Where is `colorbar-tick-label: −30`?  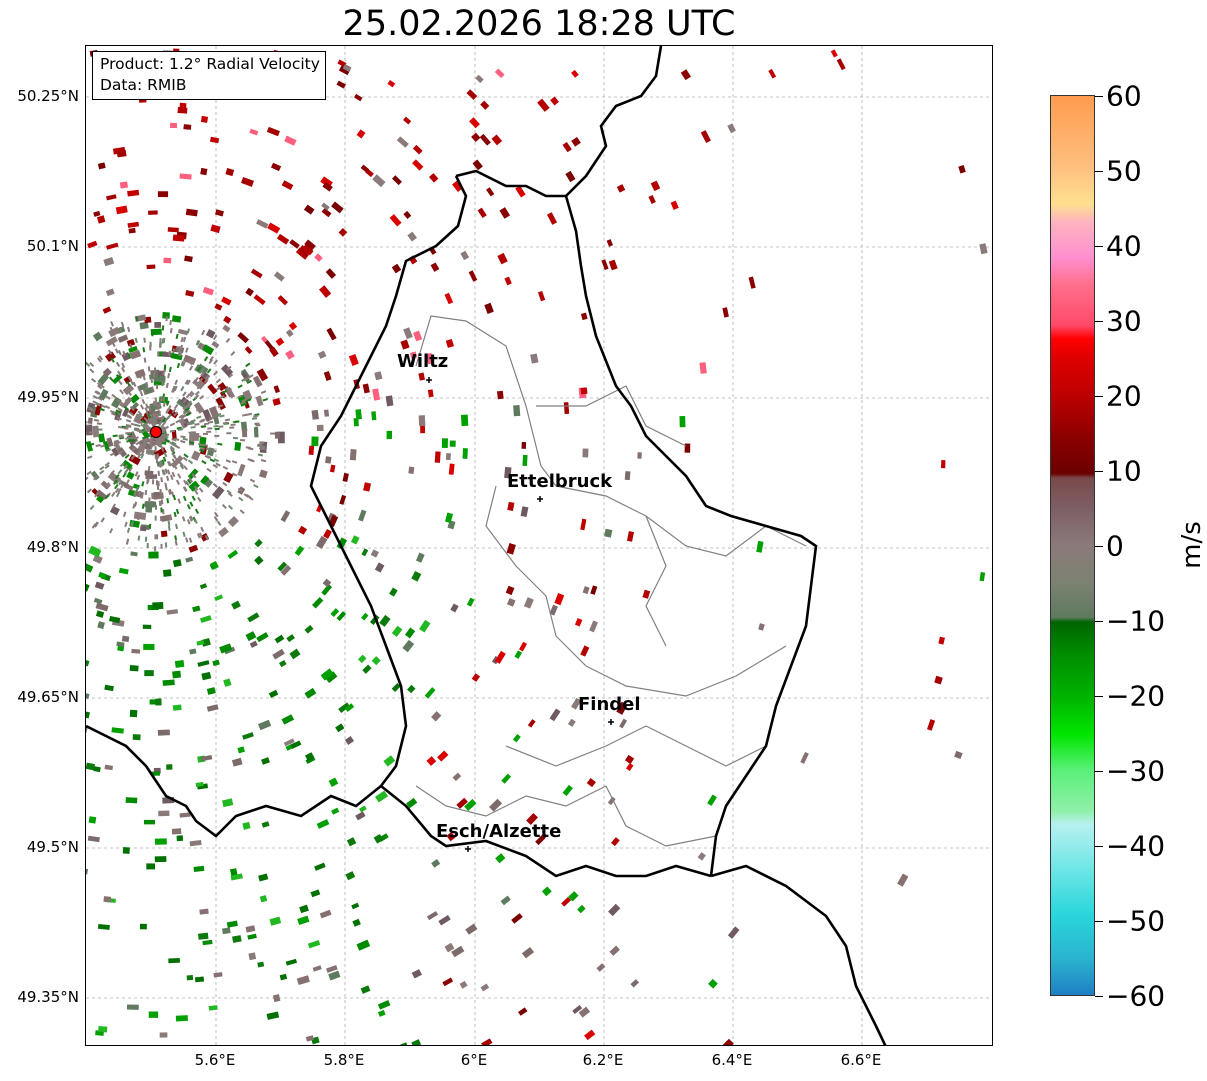
colorbar-tick-label: −30 is located at coordinates (1136, 771).